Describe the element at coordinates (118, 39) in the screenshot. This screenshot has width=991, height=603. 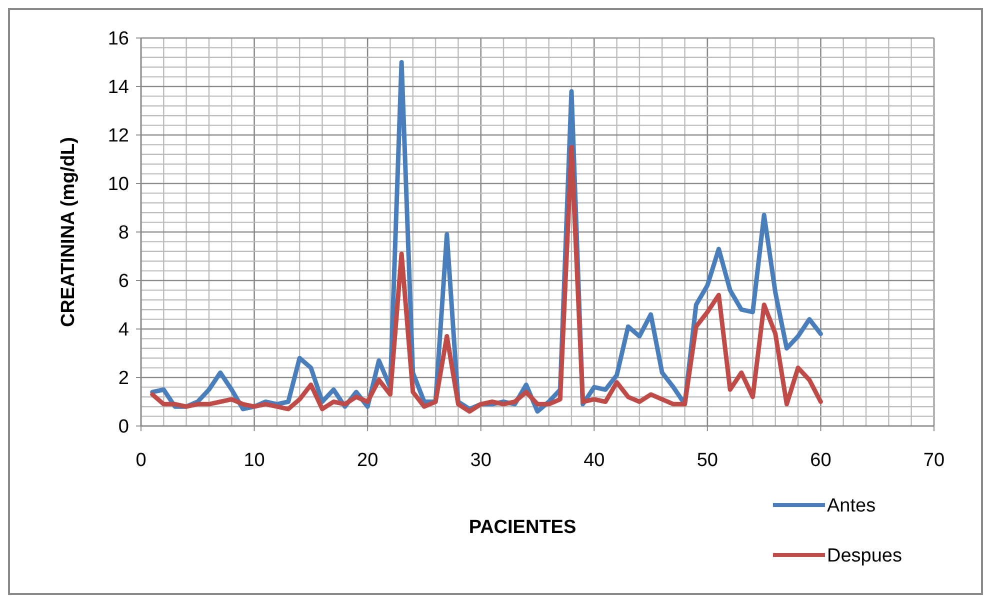
I see `y-tick-label: 16` at that location.